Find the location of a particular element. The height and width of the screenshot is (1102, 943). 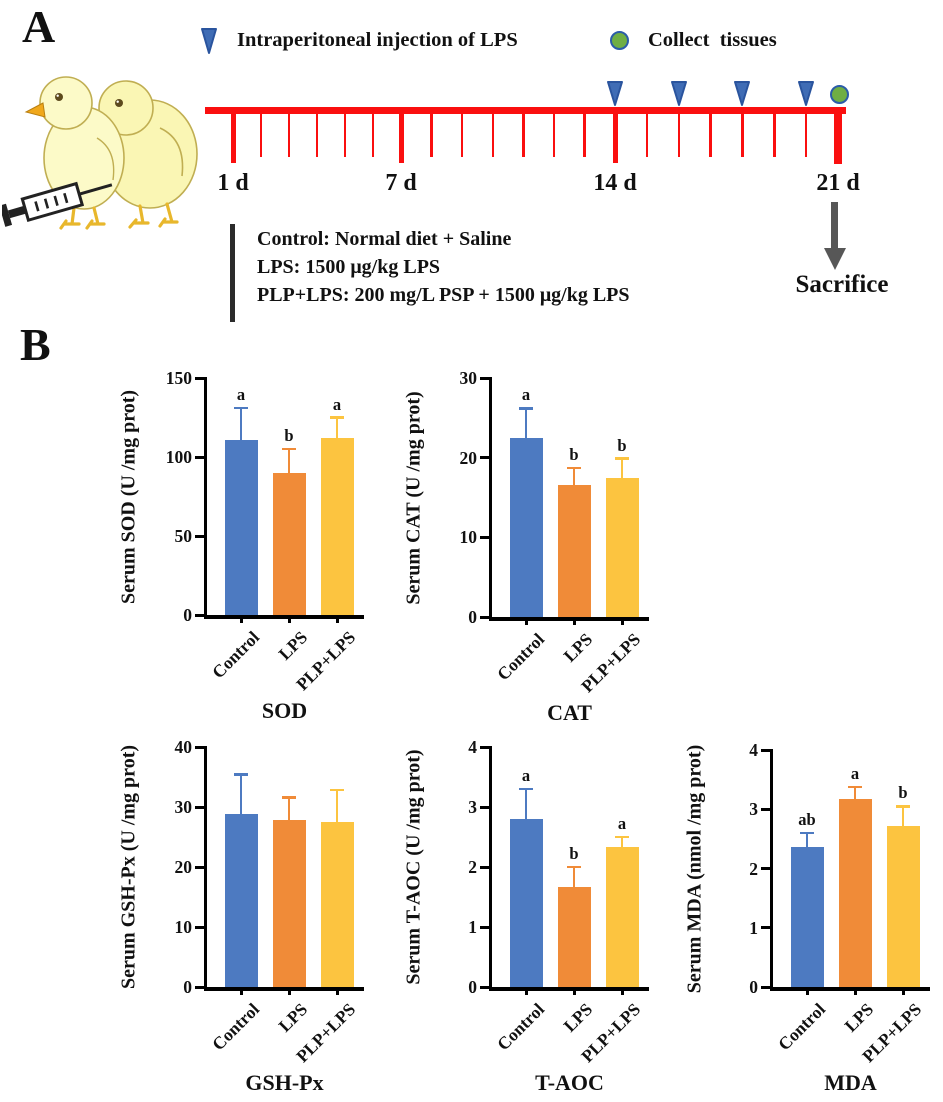

group-control: Control: Normal diet + Saline is located at coordinates (384, 239).